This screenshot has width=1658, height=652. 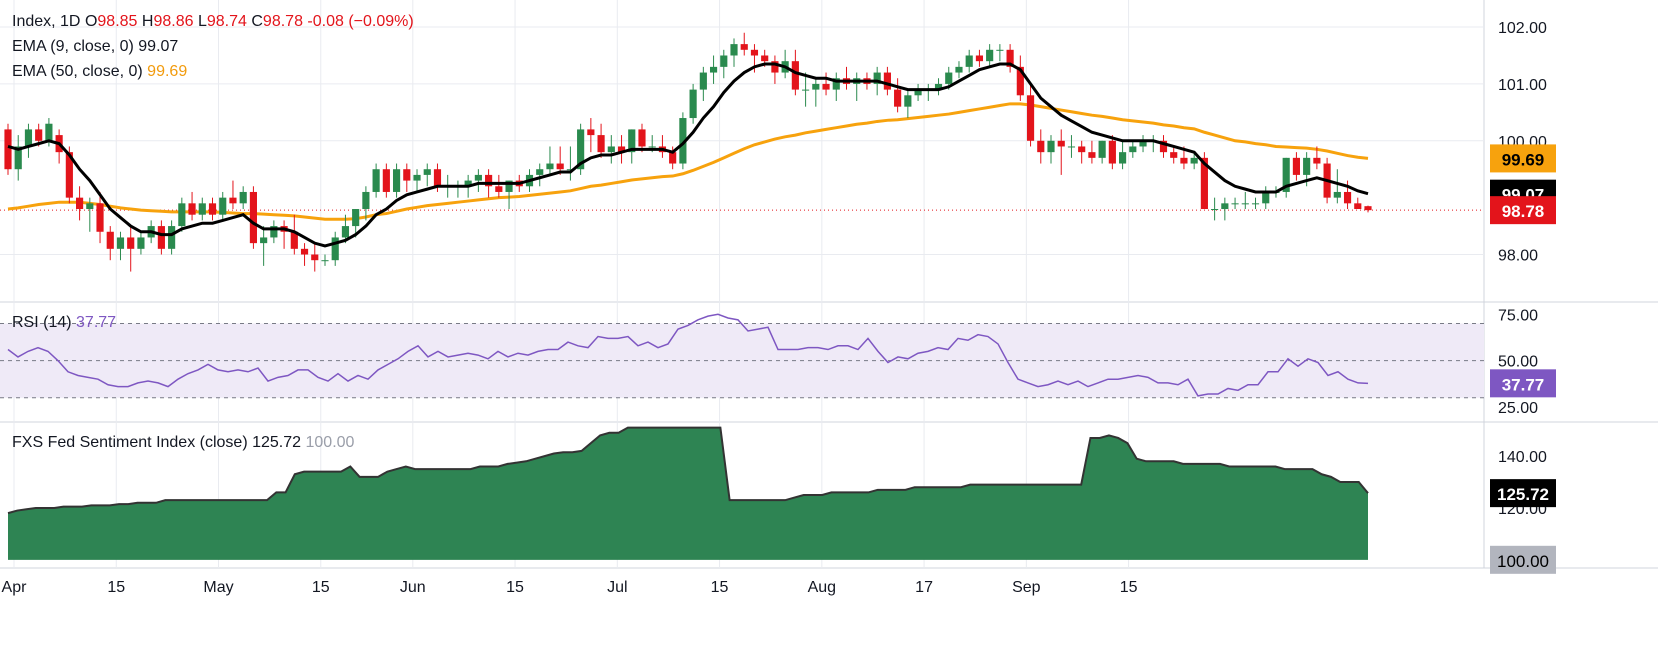 What do you see at coordinates (1523, 493) in the screenshot?
I see `fxs-tag` at bounding box center [1523, 493].